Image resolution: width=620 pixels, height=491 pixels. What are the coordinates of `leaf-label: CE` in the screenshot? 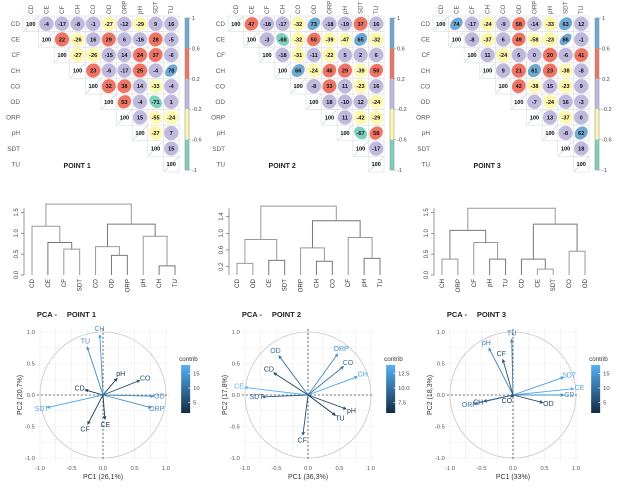 It's located at (537, 283).